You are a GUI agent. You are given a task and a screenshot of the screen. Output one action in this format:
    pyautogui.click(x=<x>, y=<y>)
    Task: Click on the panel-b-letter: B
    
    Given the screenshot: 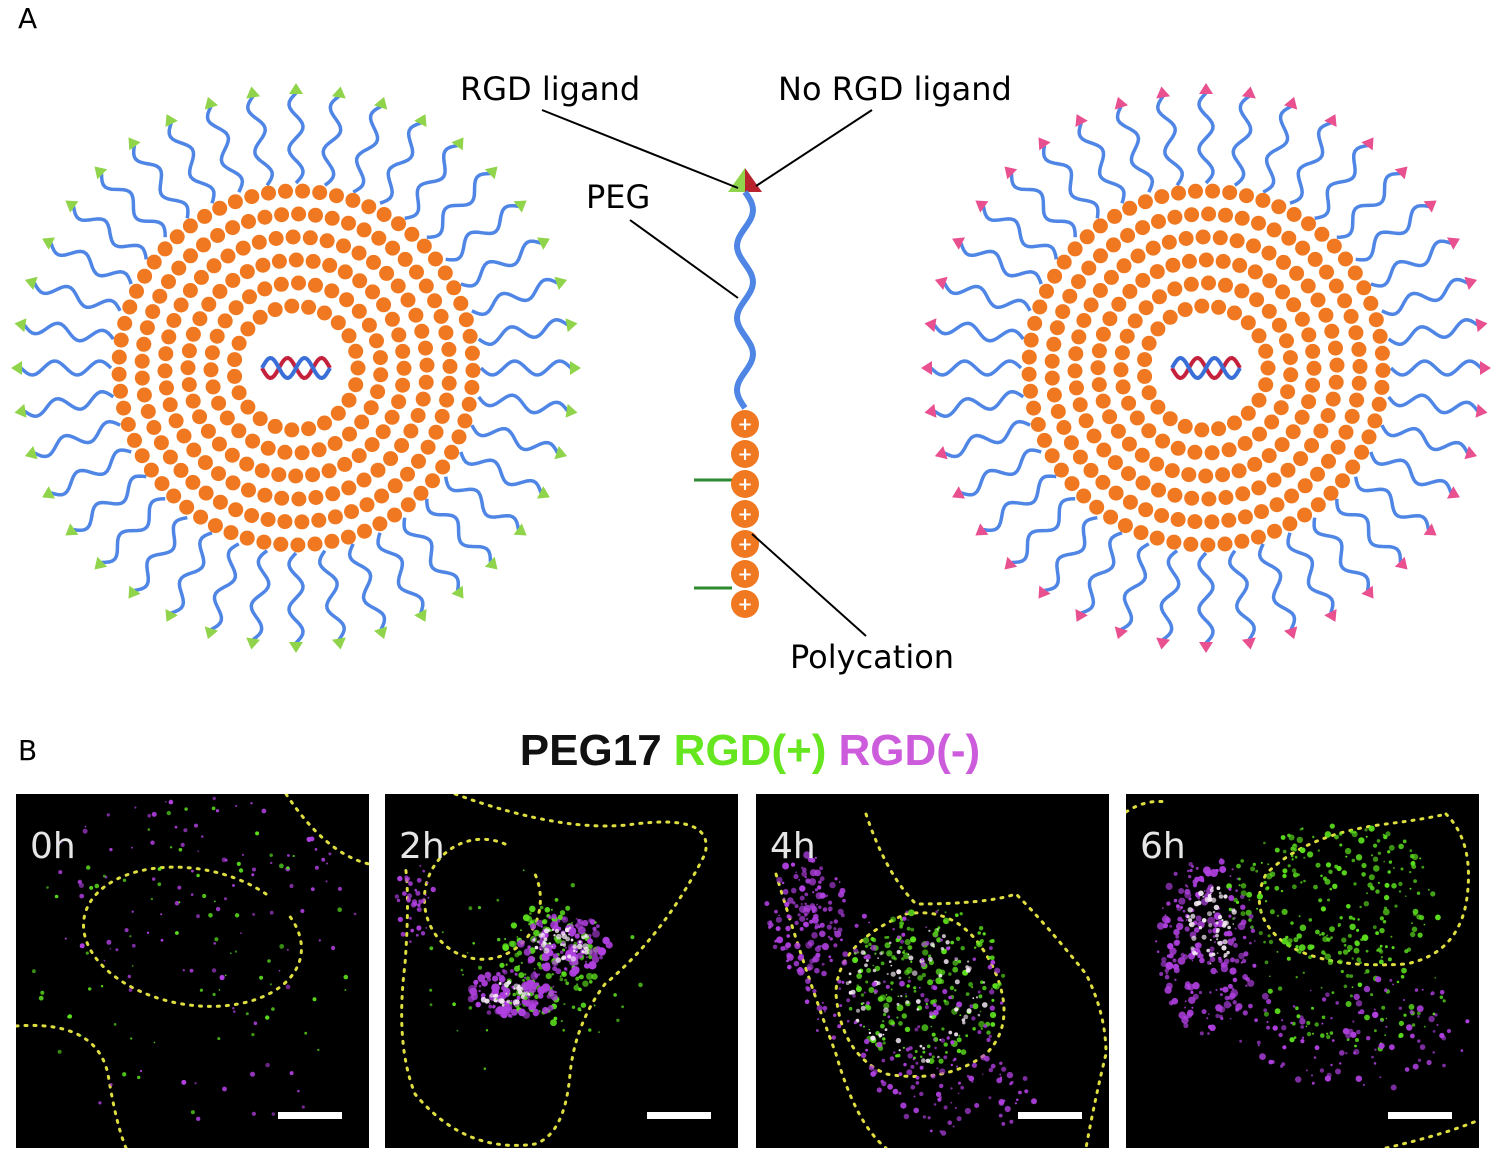 What is the action you would take?
    pyautogui.click(x=28, y=750)
    